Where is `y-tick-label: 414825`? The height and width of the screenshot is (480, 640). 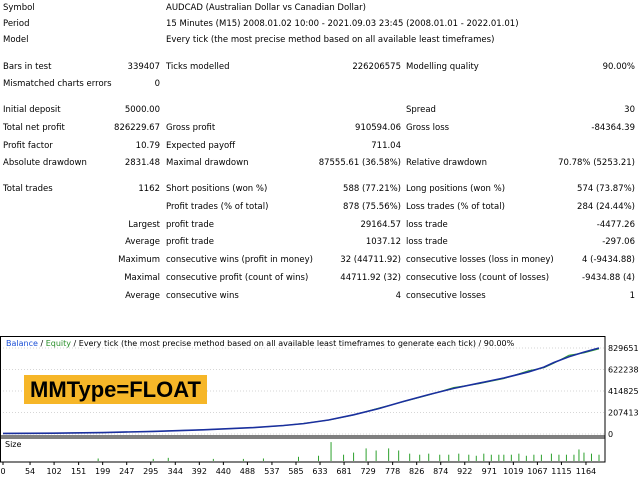 y-tick-label: 414825 is located at coordinates (623, 391).